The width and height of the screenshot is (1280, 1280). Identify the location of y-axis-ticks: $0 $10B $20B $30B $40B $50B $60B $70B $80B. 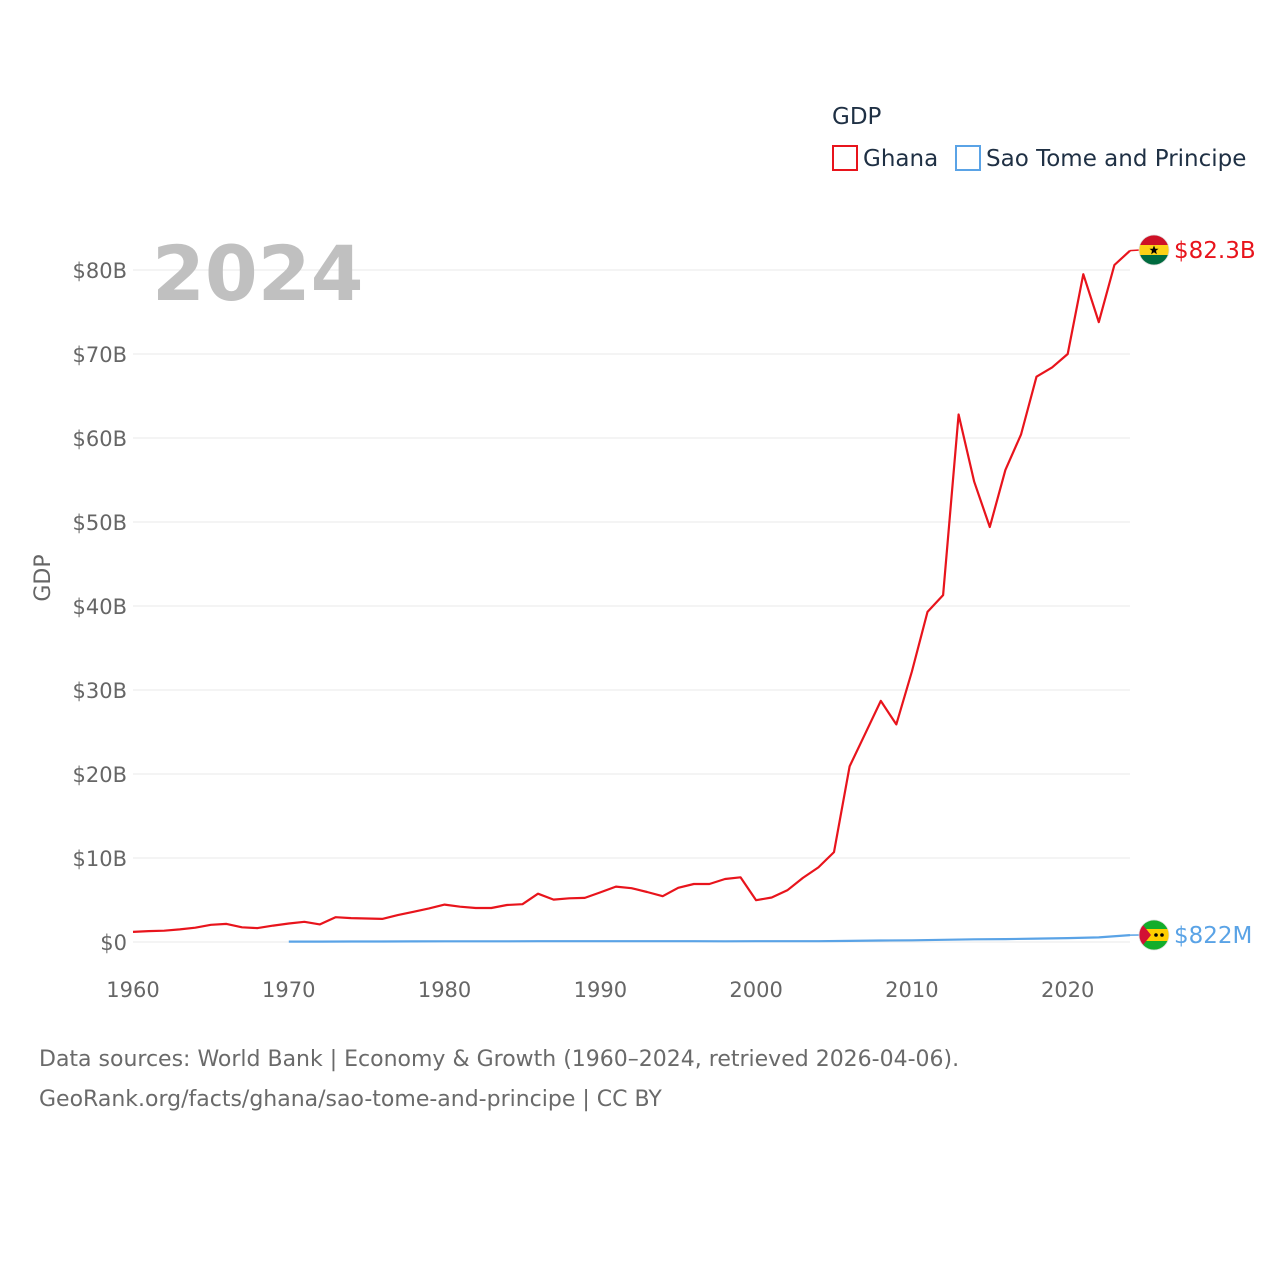
(100, 607).